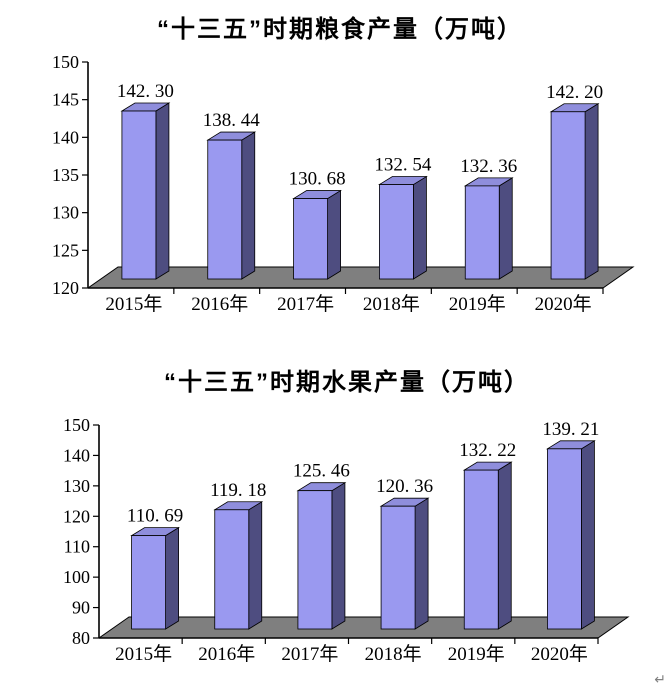 This screenshot has width=670, height=688. What do you see at coordinates (347, 382) in the screenshot?
I see `fruit-chart-title: “十三五”时期水果产量（万吨）` at bounding box center [347, 382].